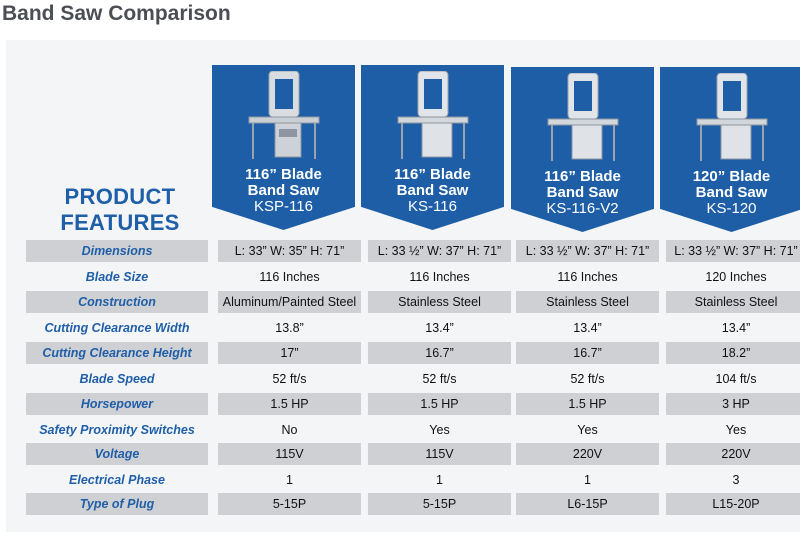 The image size is (800, 536). Describe the element at coordinates (117, 404) in the screenshot. I see `row-label: Horsepower` at that location.